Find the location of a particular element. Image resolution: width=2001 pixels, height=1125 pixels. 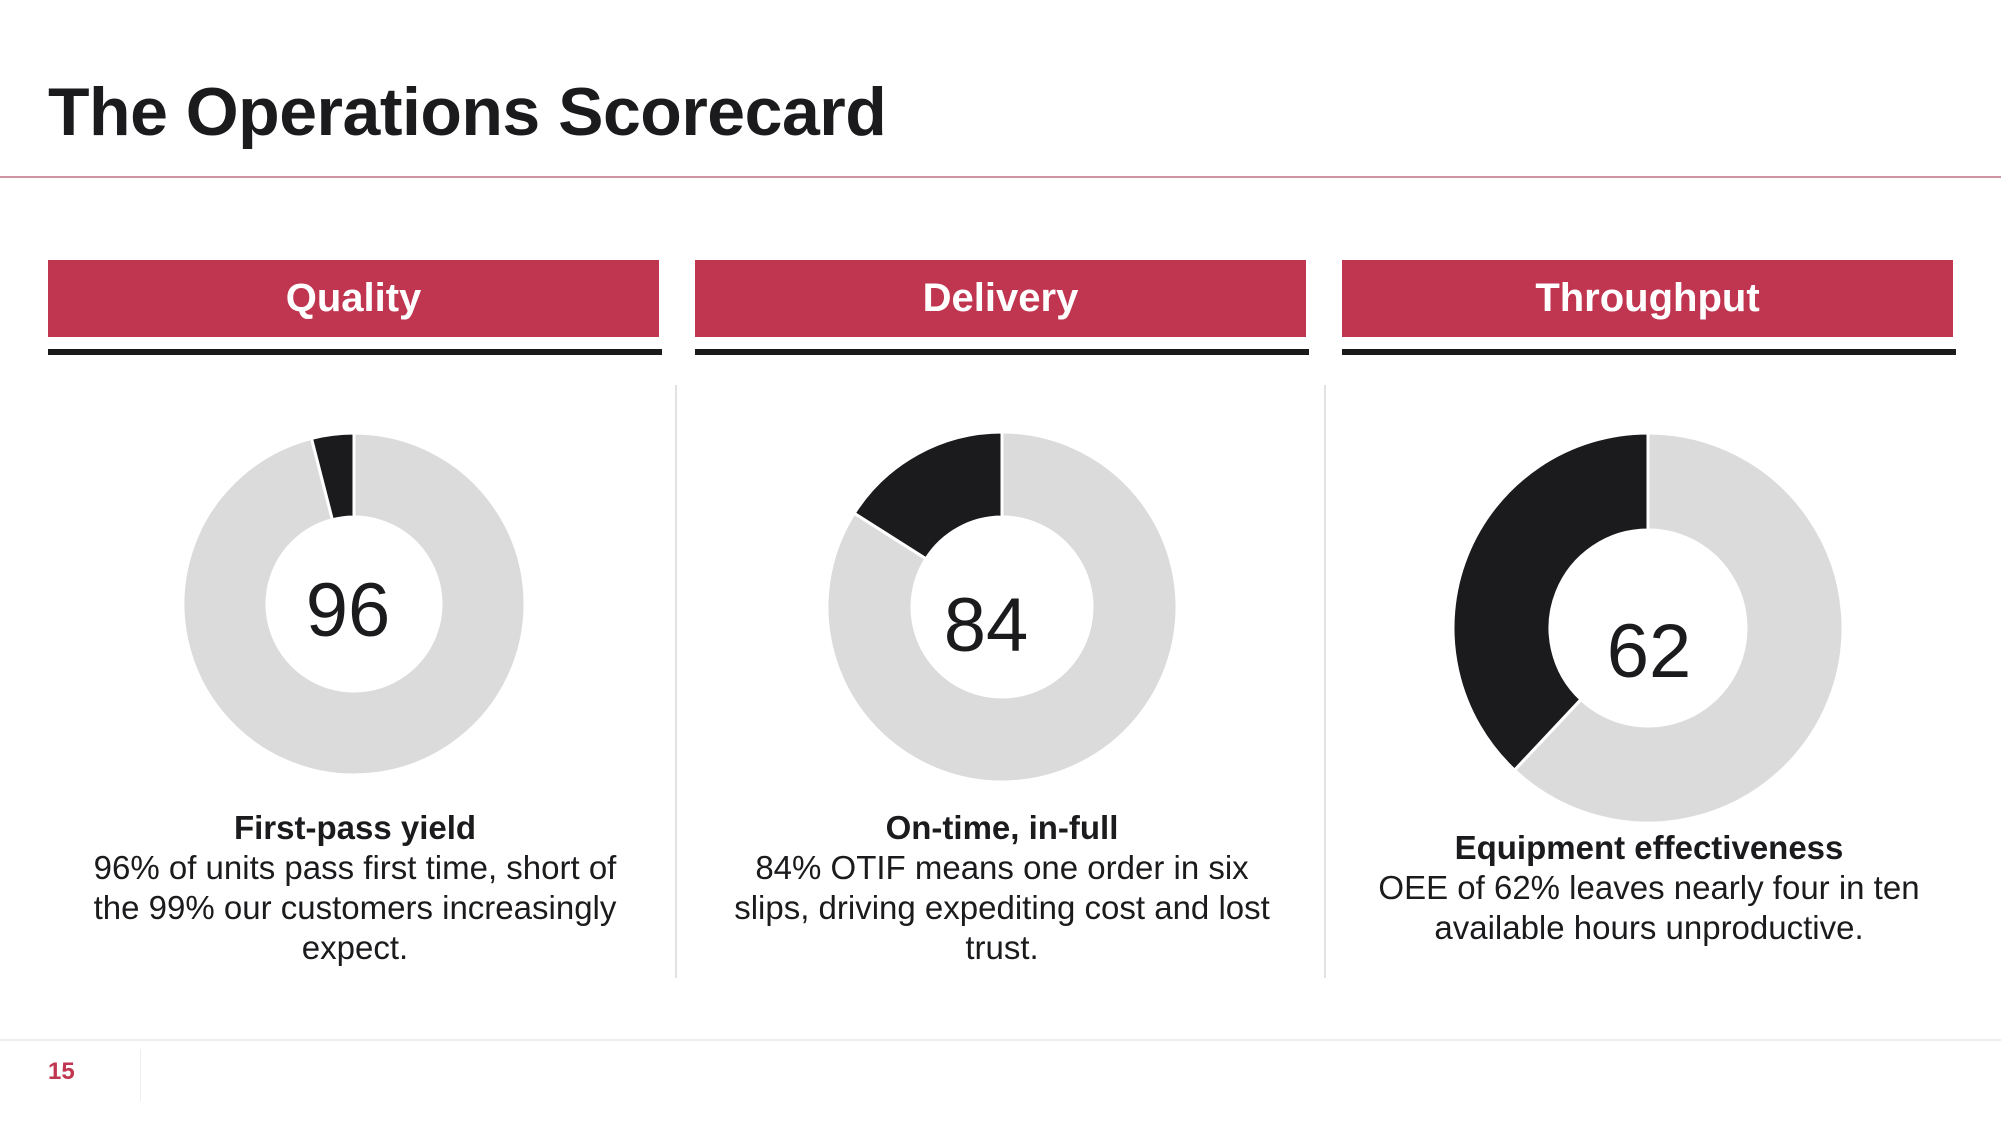

title-rule is located at coordinates (1000, 177).